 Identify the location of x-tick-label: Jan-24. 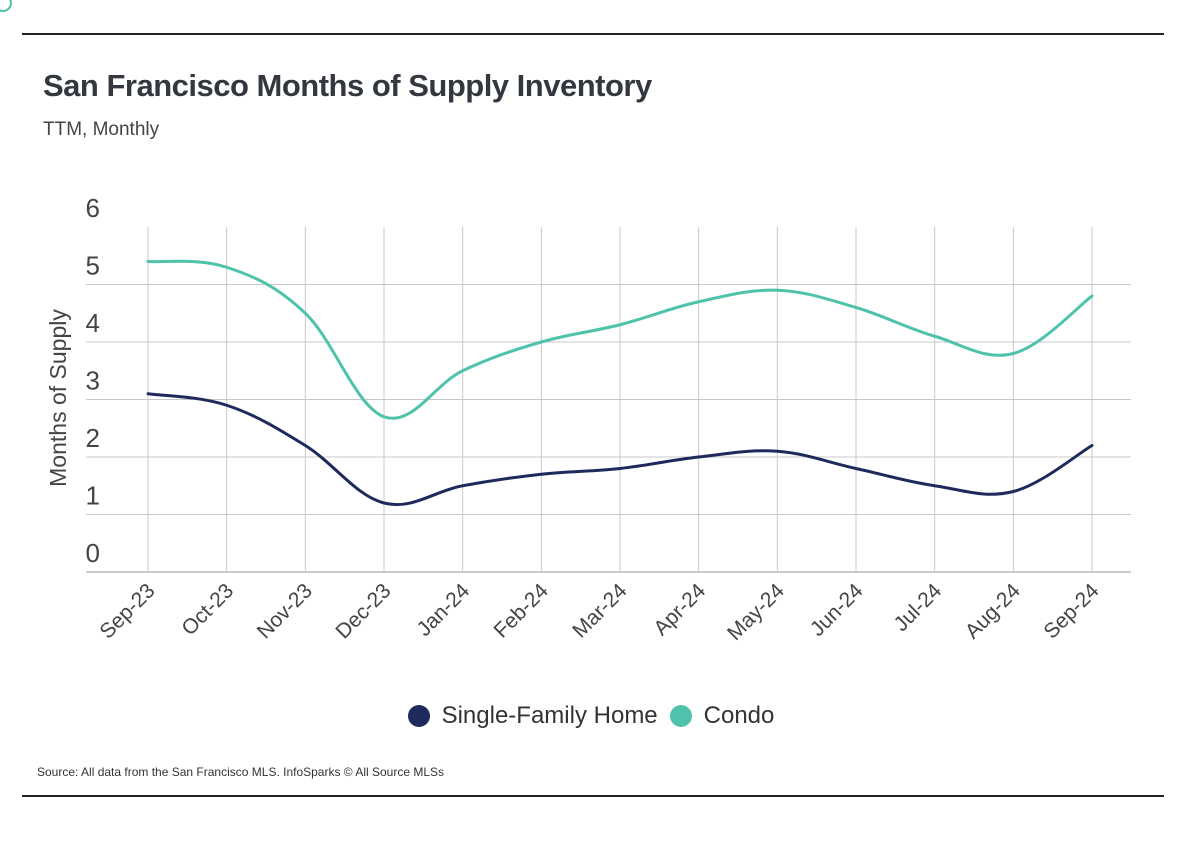
(444, 610).